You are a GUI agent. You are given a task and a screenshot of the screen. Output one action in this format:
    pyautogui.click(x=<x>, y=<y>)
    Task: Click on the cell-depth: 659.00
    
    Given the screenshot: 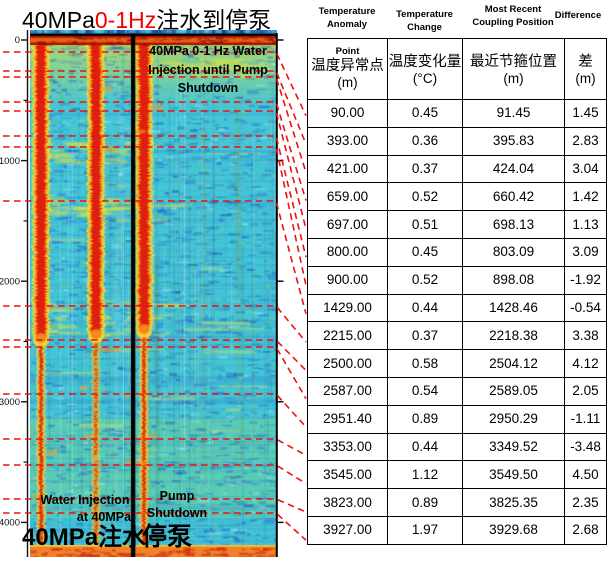 What is the action you would take?
    pyautogui.click(x=347, y=197)
    